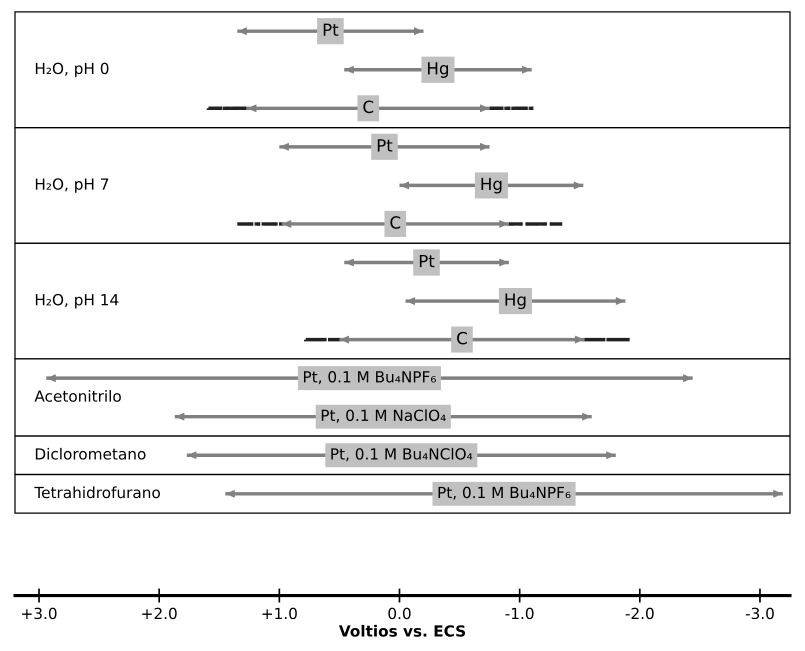 The image size is (805, 651). What do you see at coordinates (39, 614) in the screenshot?
I see `x-tick-label: +3.0` at bounding box center [39, 614].